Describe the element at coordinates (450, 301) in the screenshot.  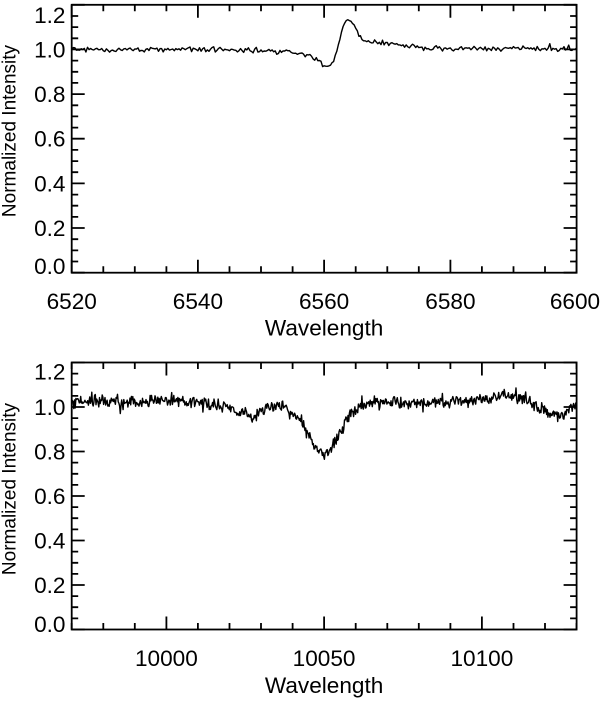
I see `svg-text: 6580` at that location.